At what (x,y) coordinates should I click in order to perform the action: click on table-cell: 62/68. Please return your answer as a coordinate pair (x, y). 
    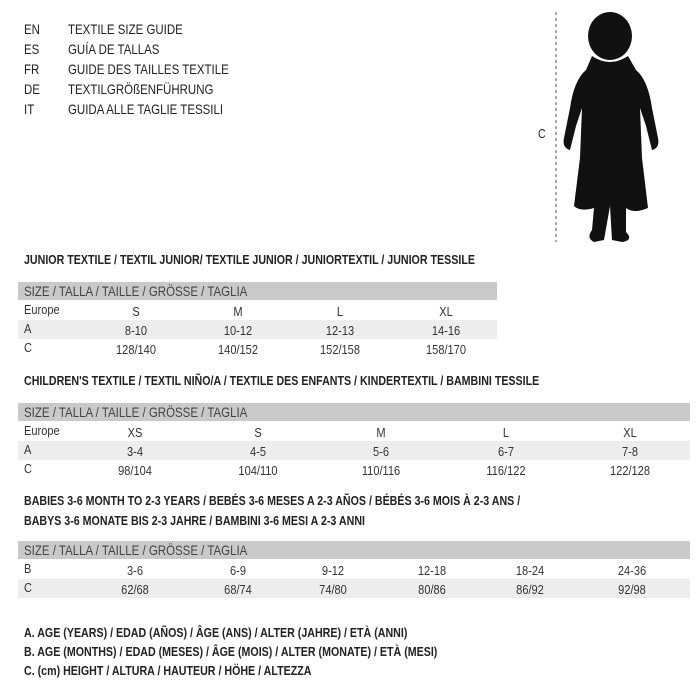
    Looking at the image, I should click on (135, 589).